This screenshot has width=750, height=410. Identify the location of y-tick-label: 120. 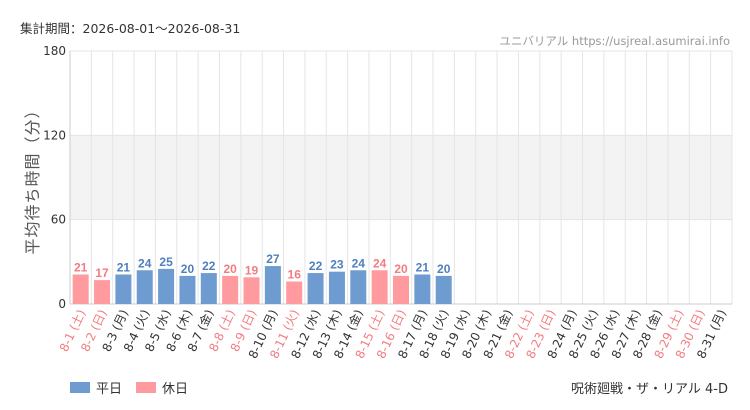
(54, 135).